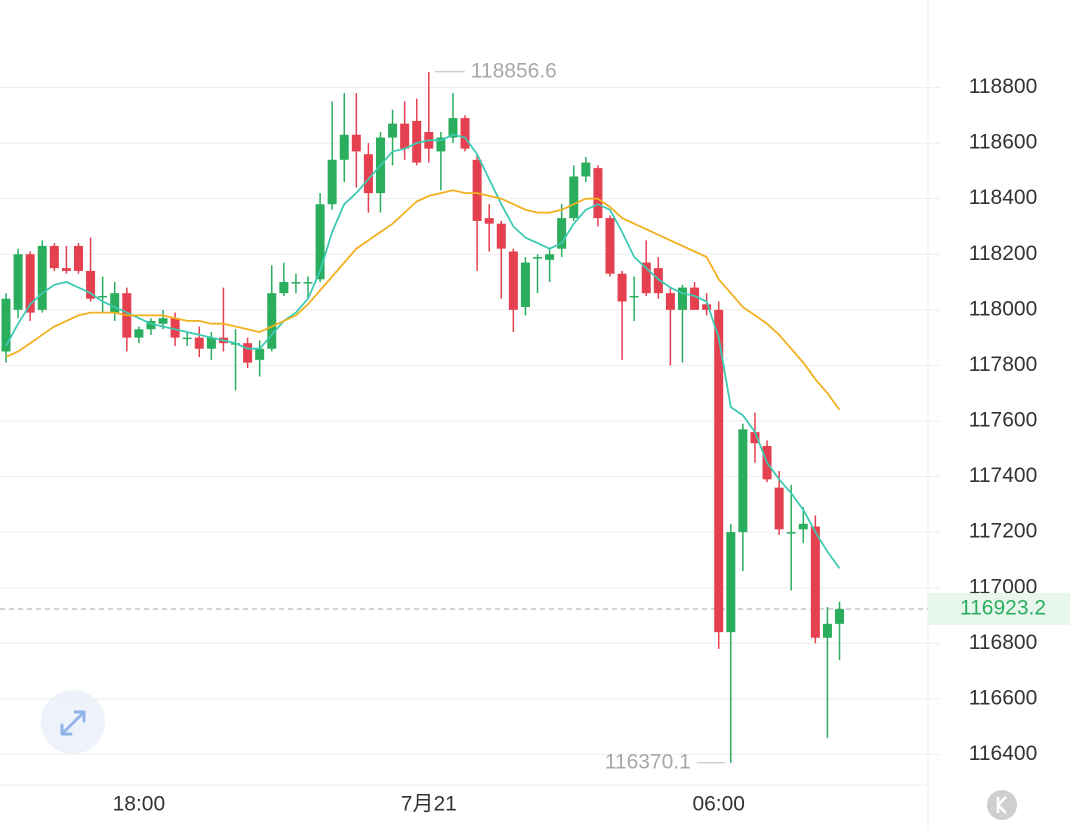  I want to click on expand-button, so click(73, 722).